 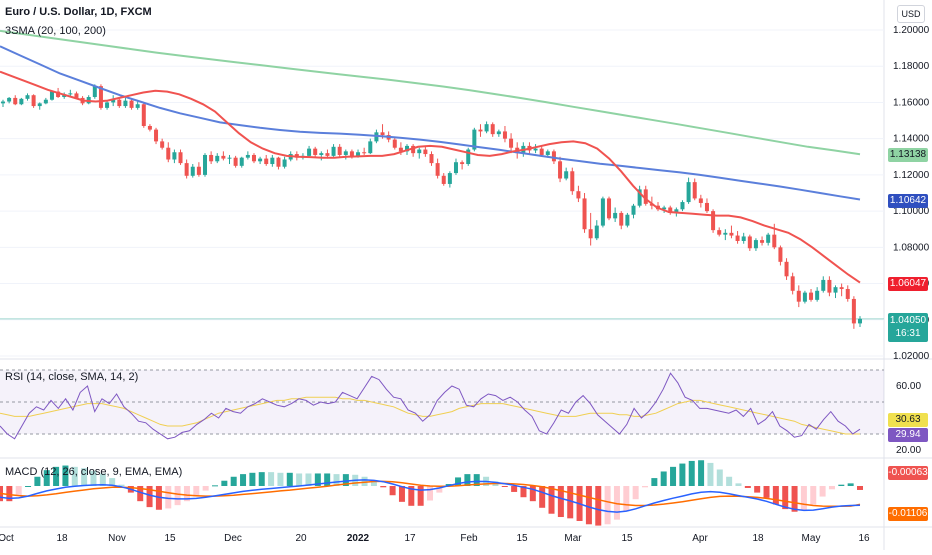 I want to click on rsi-title: RSI (14, close, SMA, 14, 2), so click(x=72, y=377).